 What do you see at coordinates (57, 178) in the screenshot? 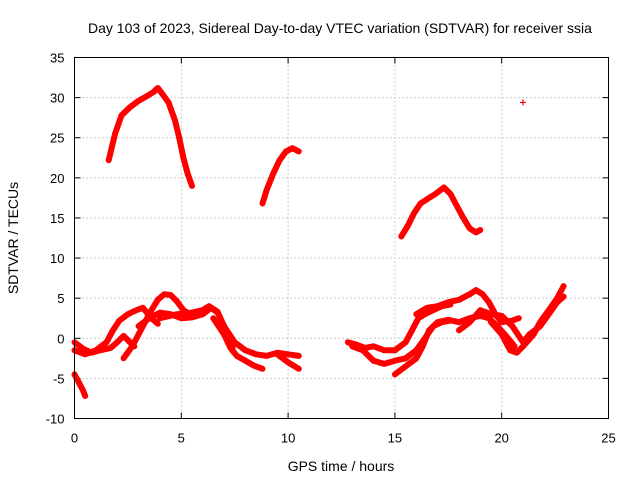
I see `y-tick-label: 20` at bounding box center [57, 178].